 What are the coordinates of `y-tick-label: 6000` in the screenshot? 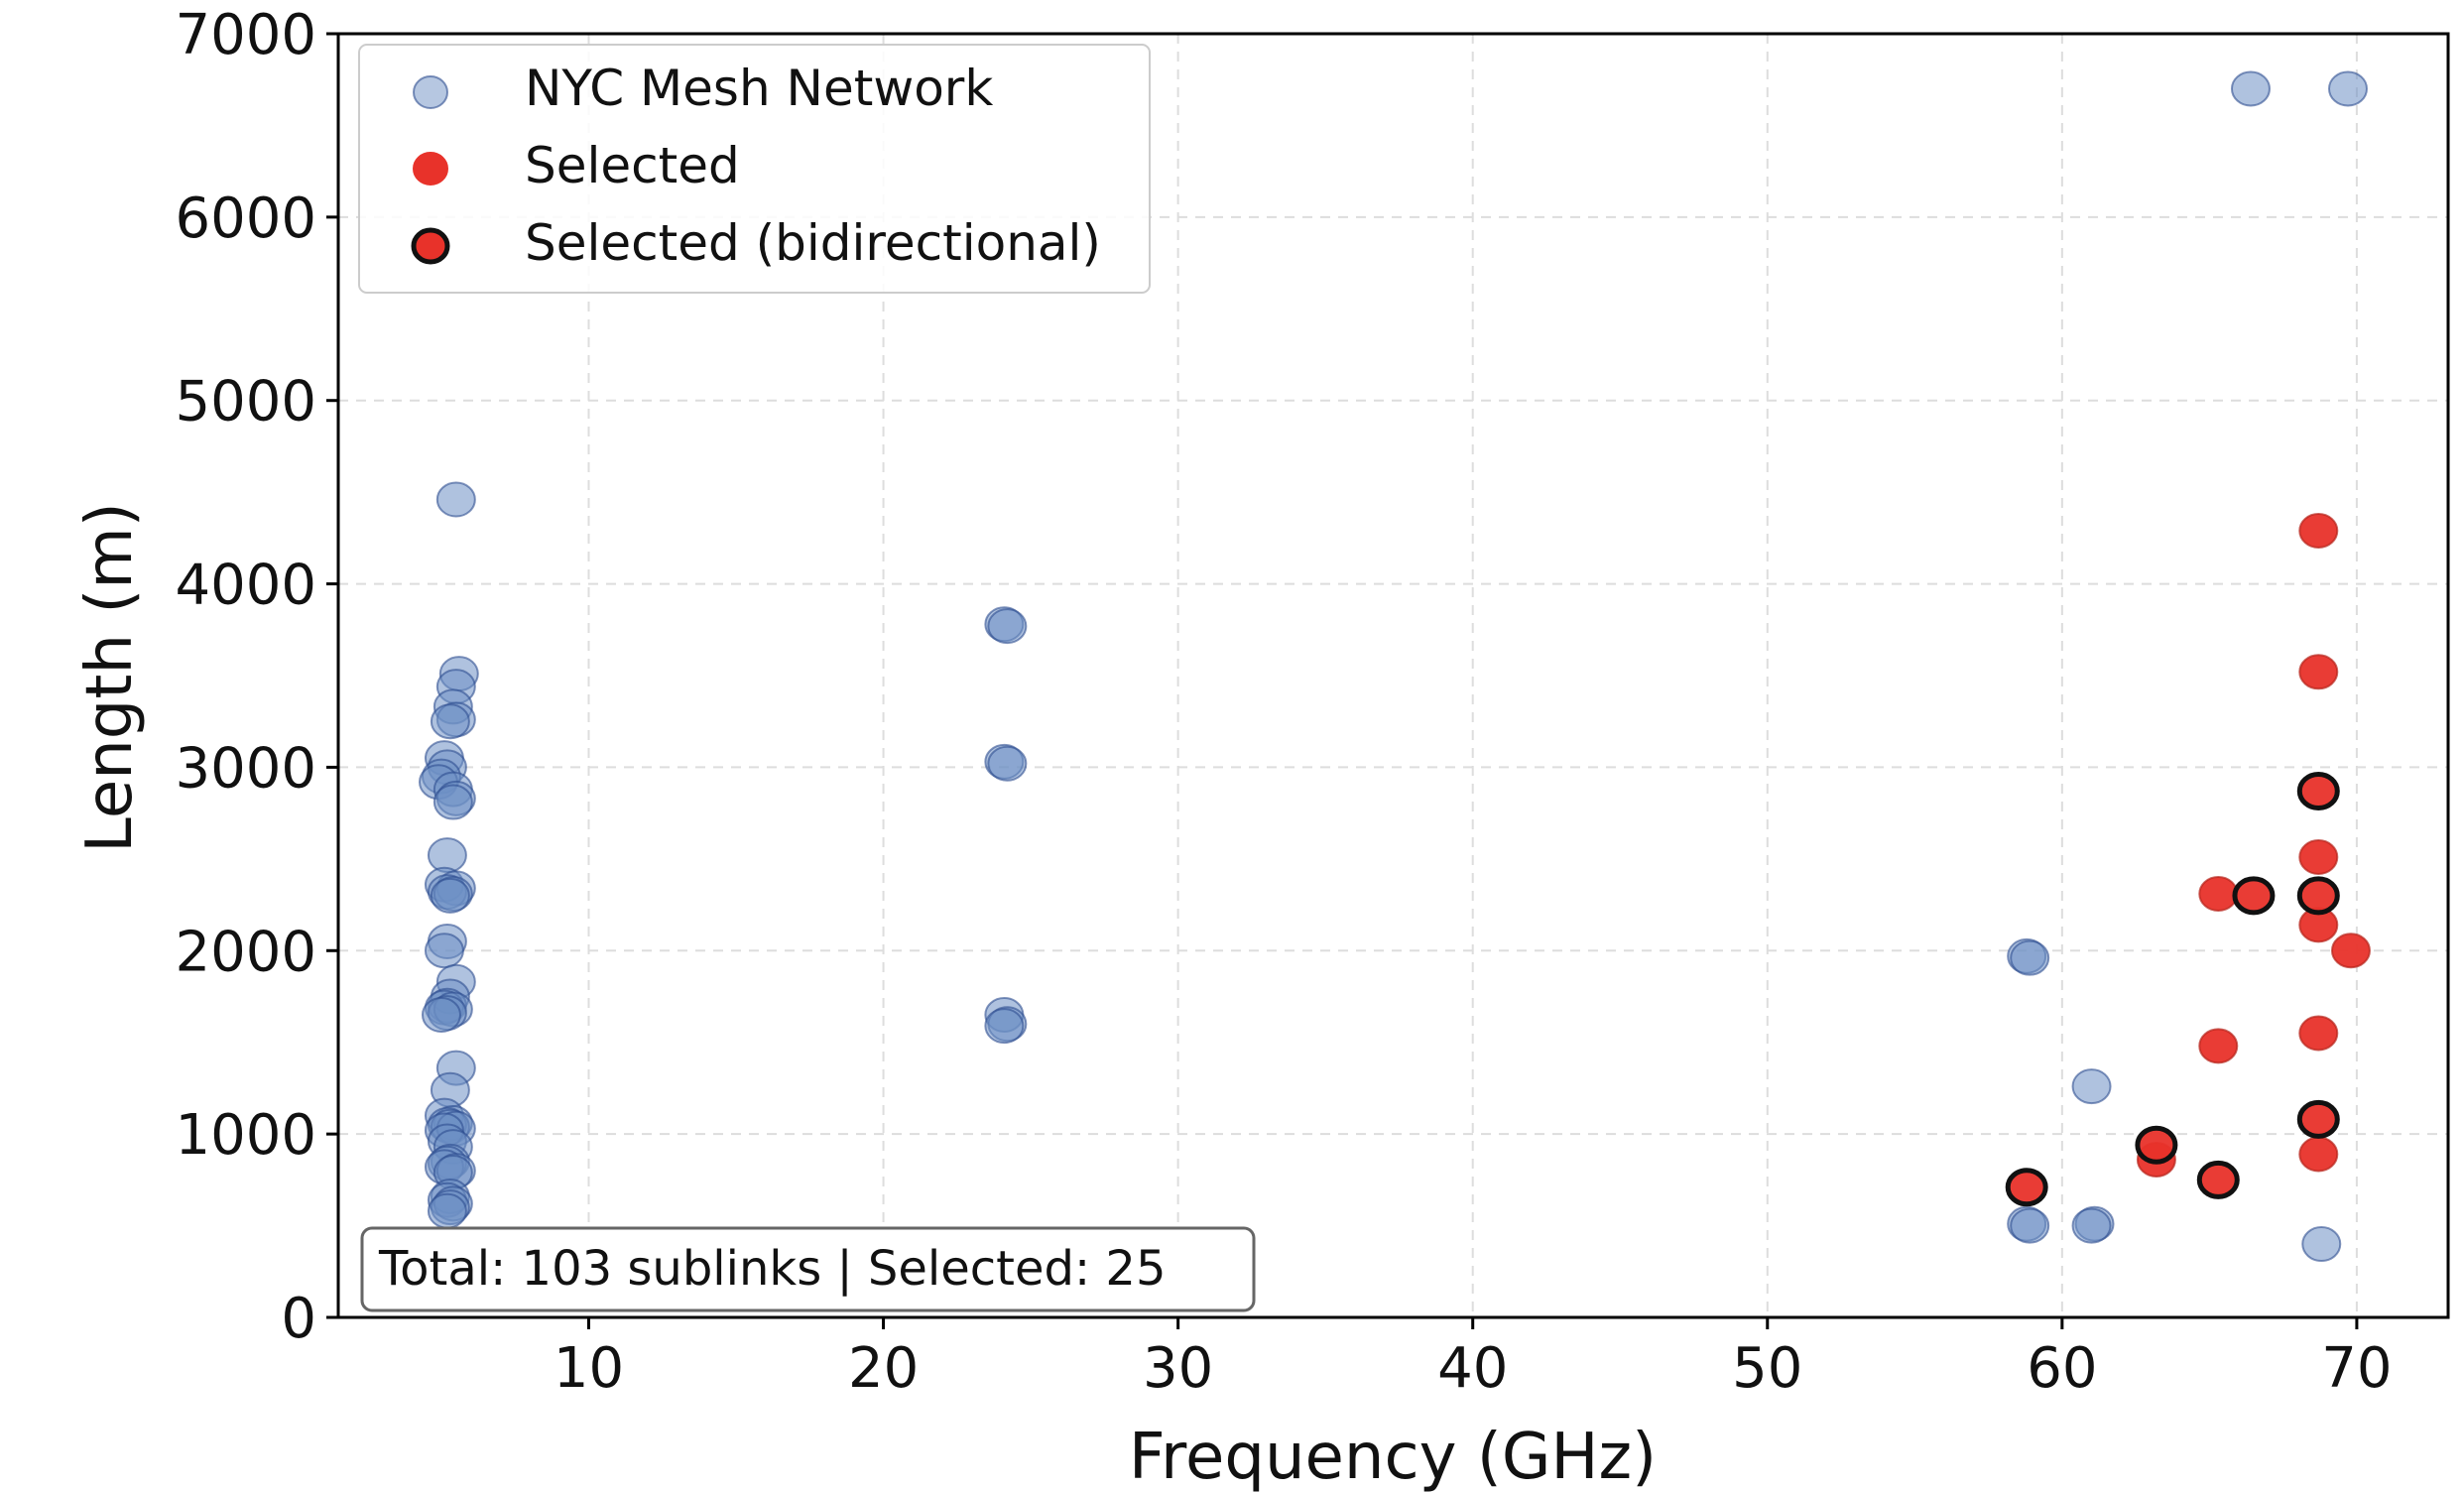 It's located at (245, 218).